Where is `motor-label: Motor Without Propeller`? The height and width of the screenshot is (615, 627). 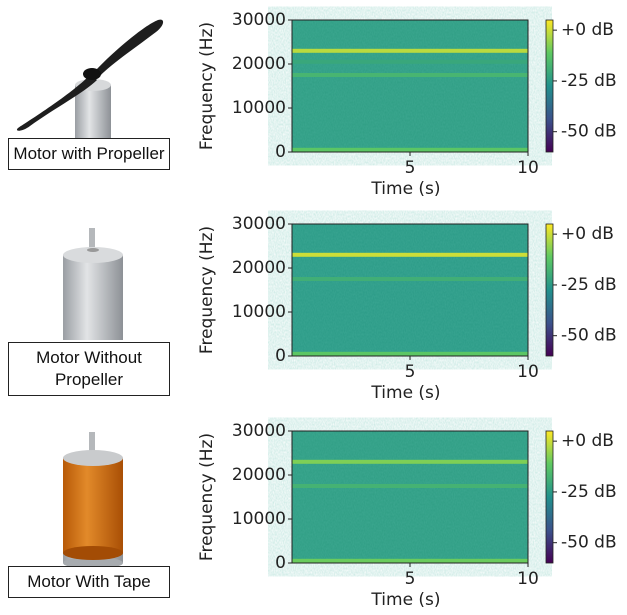 motor-label: Motor Without Propeller is located at coordinates (89, 369).